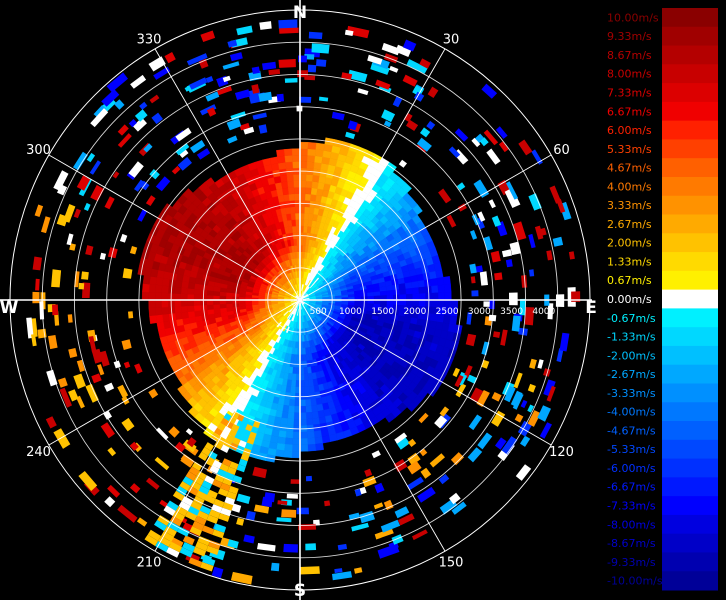 This screenshot has height=600, width=726. Describe the element at coordinates (631, 543) in the screenshot. I see `colorbar-label: -8.67m/s` at that location.